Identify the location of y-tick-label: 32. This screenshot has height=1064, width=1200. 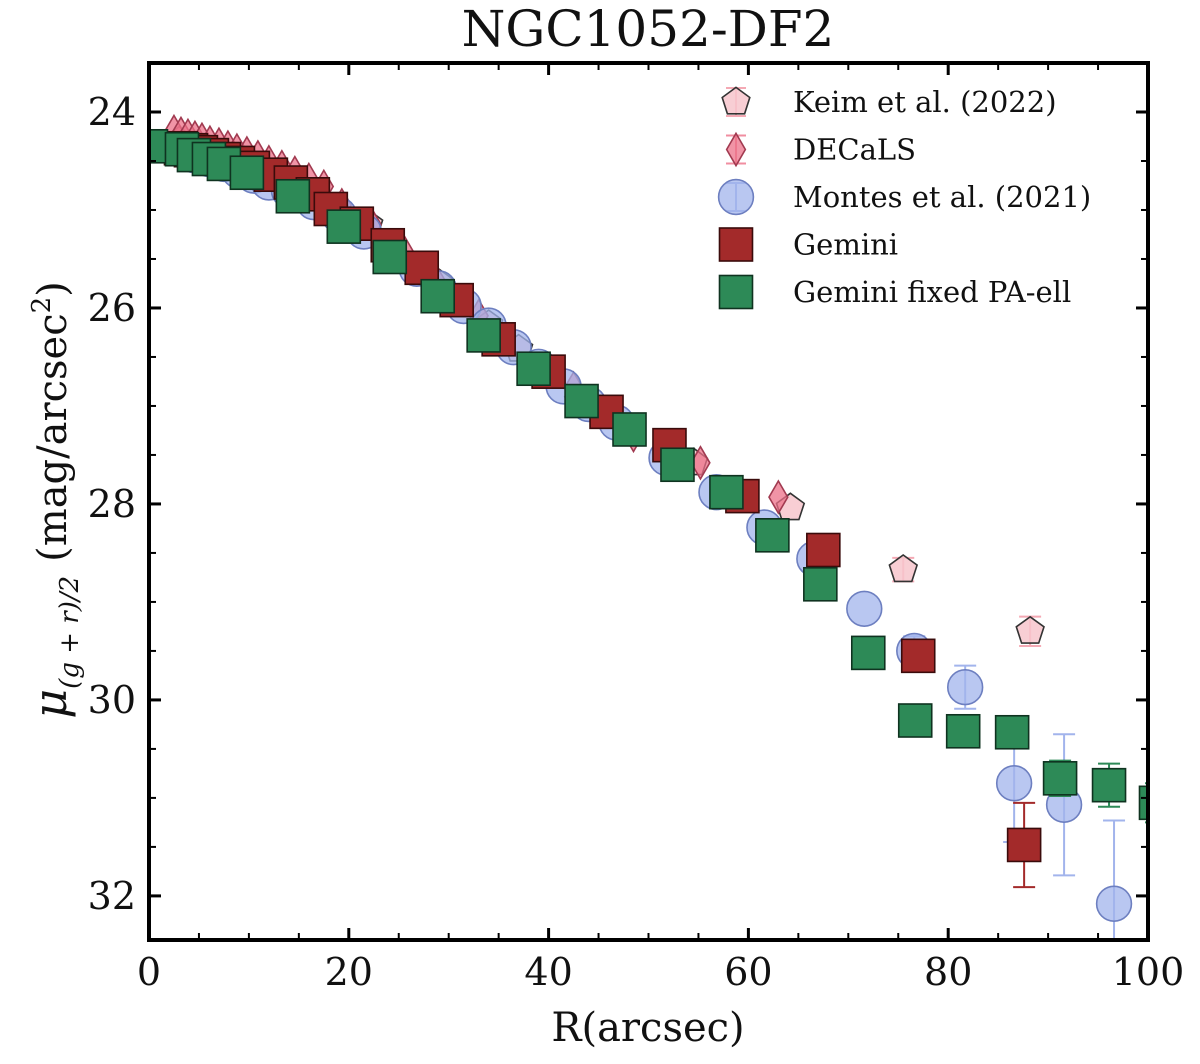
(112, 896).